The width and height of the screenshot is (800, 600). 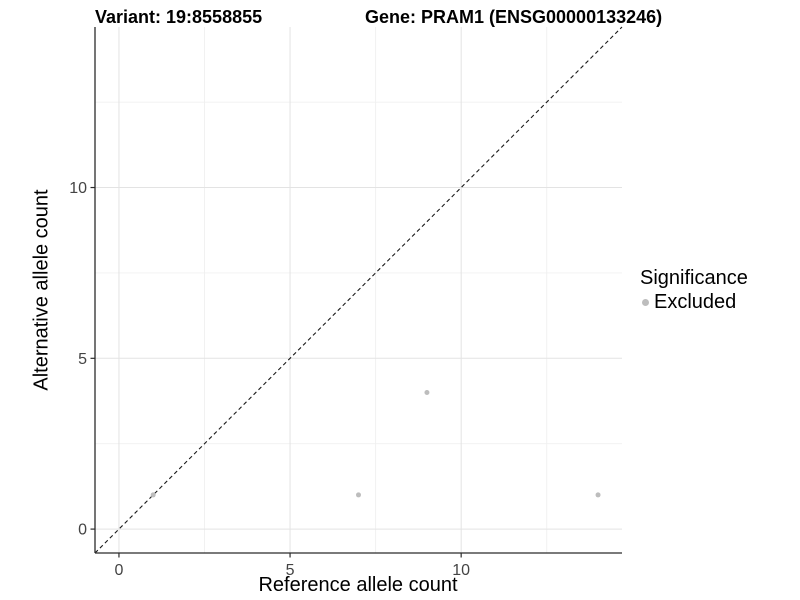 What do you see at coordinates (514, 17) in the screenshot?
I see `gene-title: Gene: PRAM1 (ENSG00000133246)` at bounding box center [514, 17].